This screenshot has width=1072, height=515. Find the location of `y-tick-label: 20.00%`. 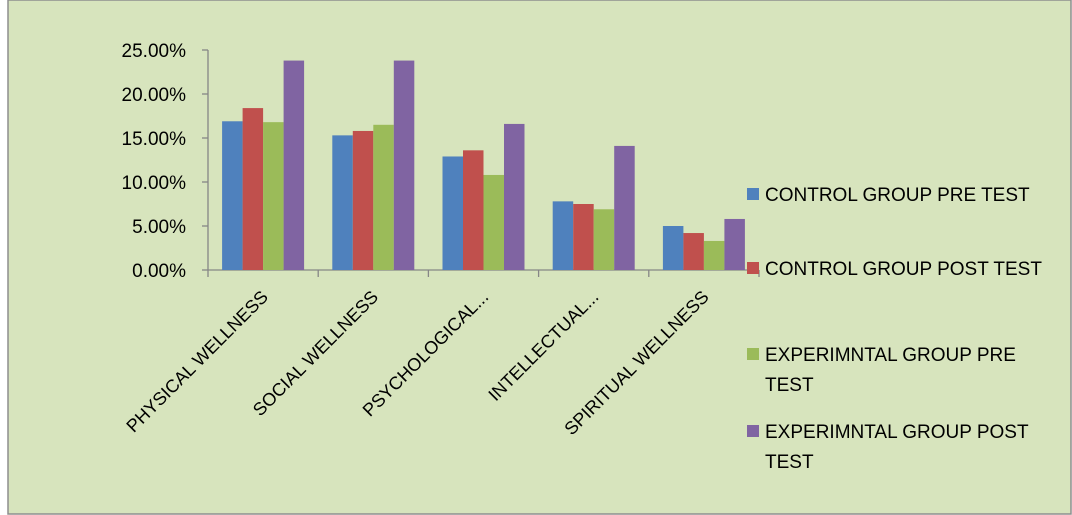

y-tick-label: 20.00% is located at coordinates (154, 95).